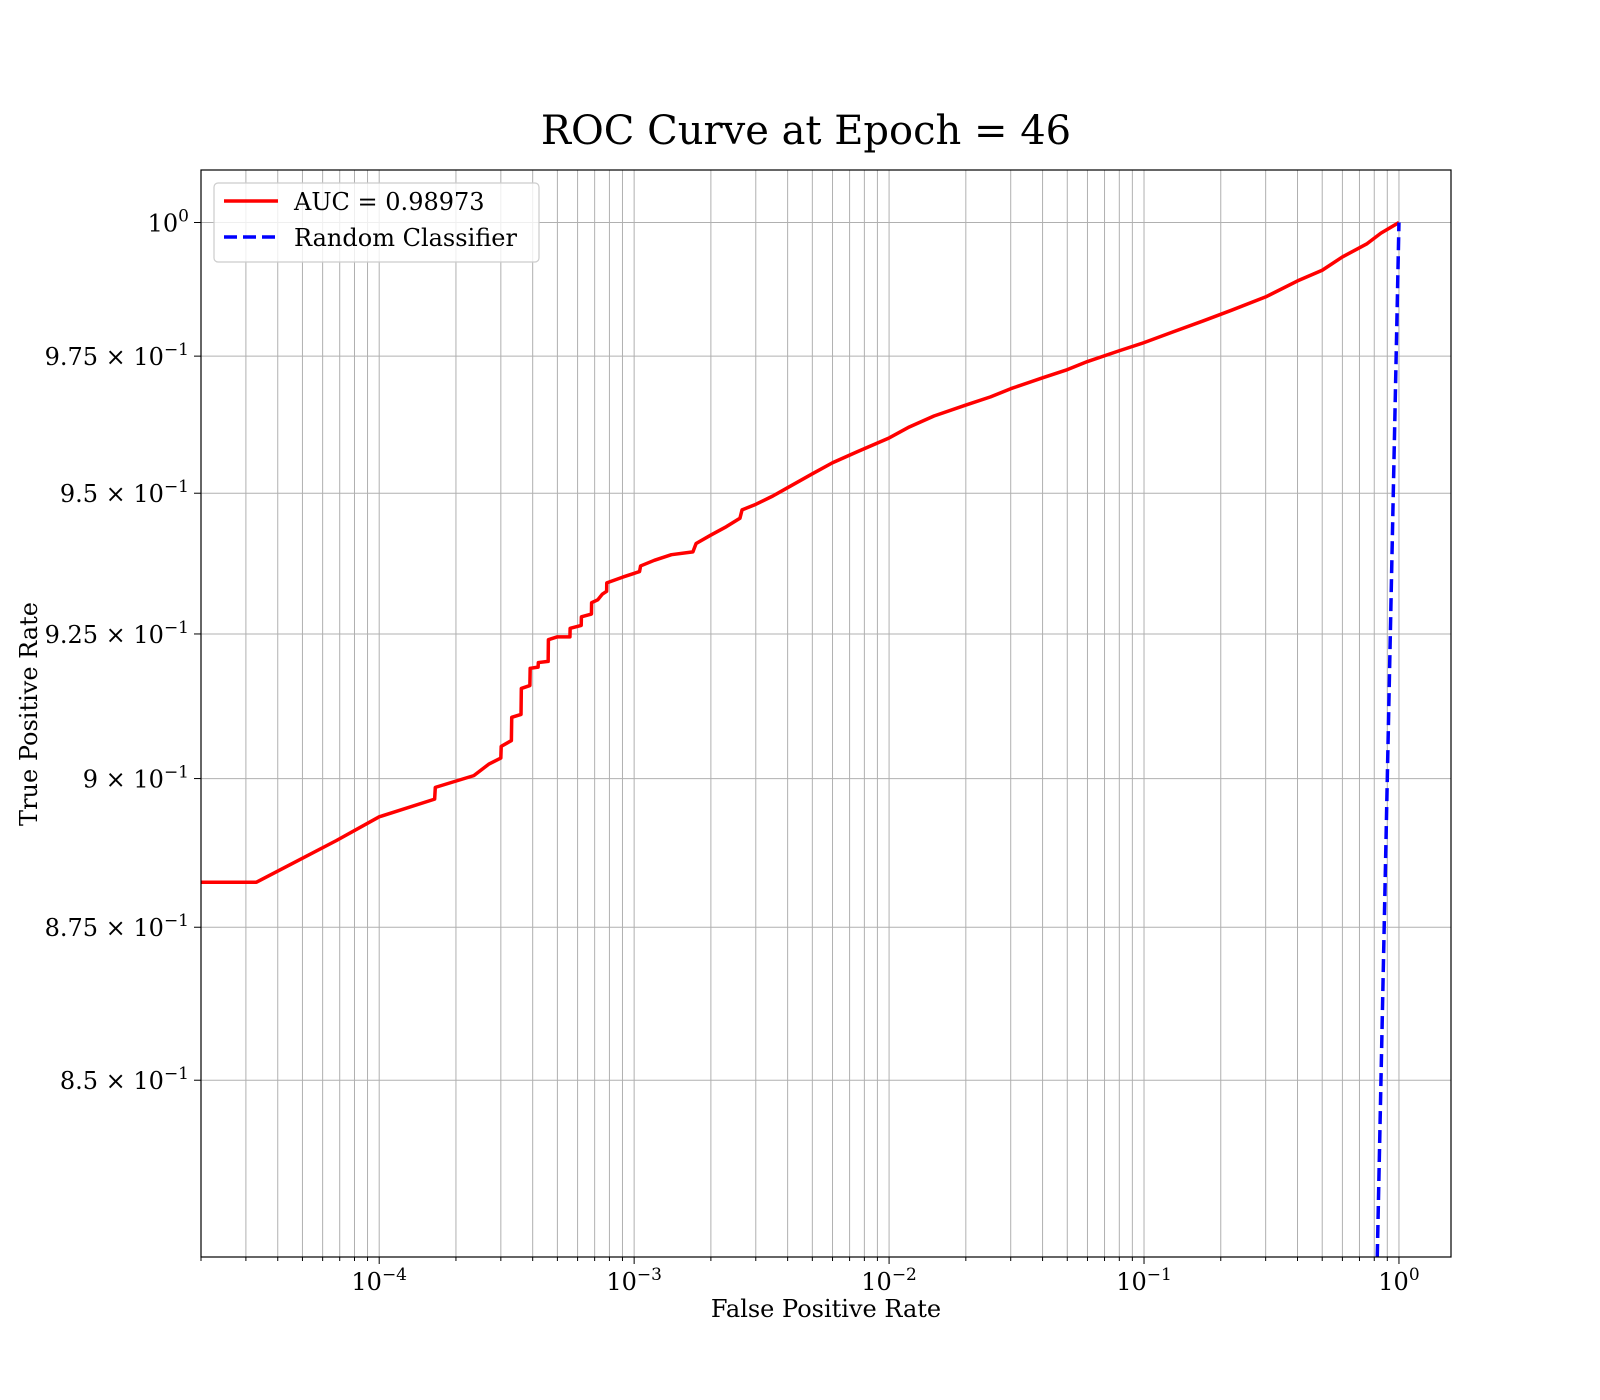 This screenshot has width=1600, height=1400. What do you see at coordinates (634, 1280) in the screenshot?
I see `x-tick-label: 10⁻³` at bounding box center [634, 1280].